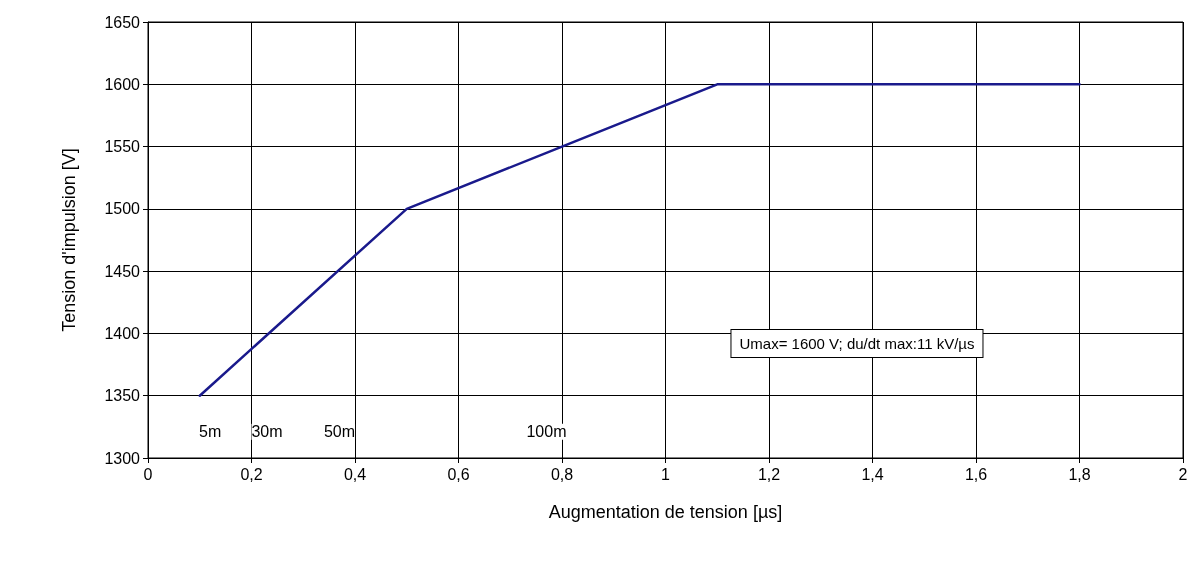 The image size is (1194, 563). Describe the element at coordinates (458, 474) in the screenshot. I see `x-tick-label: 0,6` at that location.